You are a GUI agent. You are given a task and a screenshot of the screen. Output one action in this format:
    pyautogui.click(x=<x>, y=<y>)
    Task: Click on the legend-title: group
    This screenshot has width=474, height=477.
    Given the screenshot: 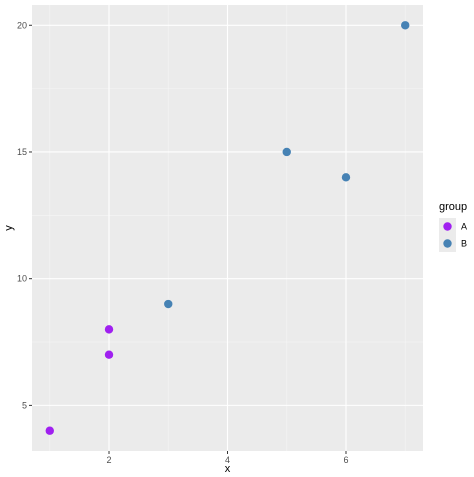 What is the action you would take?
    pyautogui.click(x=453, y=207)
    